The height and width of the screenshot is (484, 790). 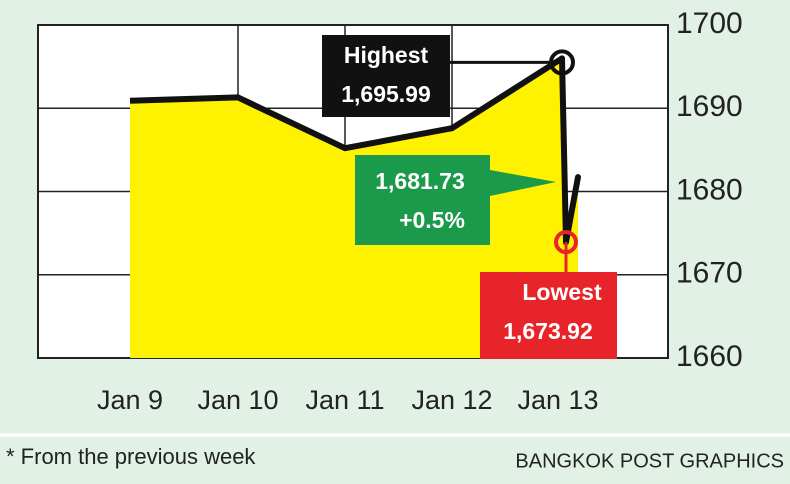 I want to click on low-marker, so click(x=566, y=242).